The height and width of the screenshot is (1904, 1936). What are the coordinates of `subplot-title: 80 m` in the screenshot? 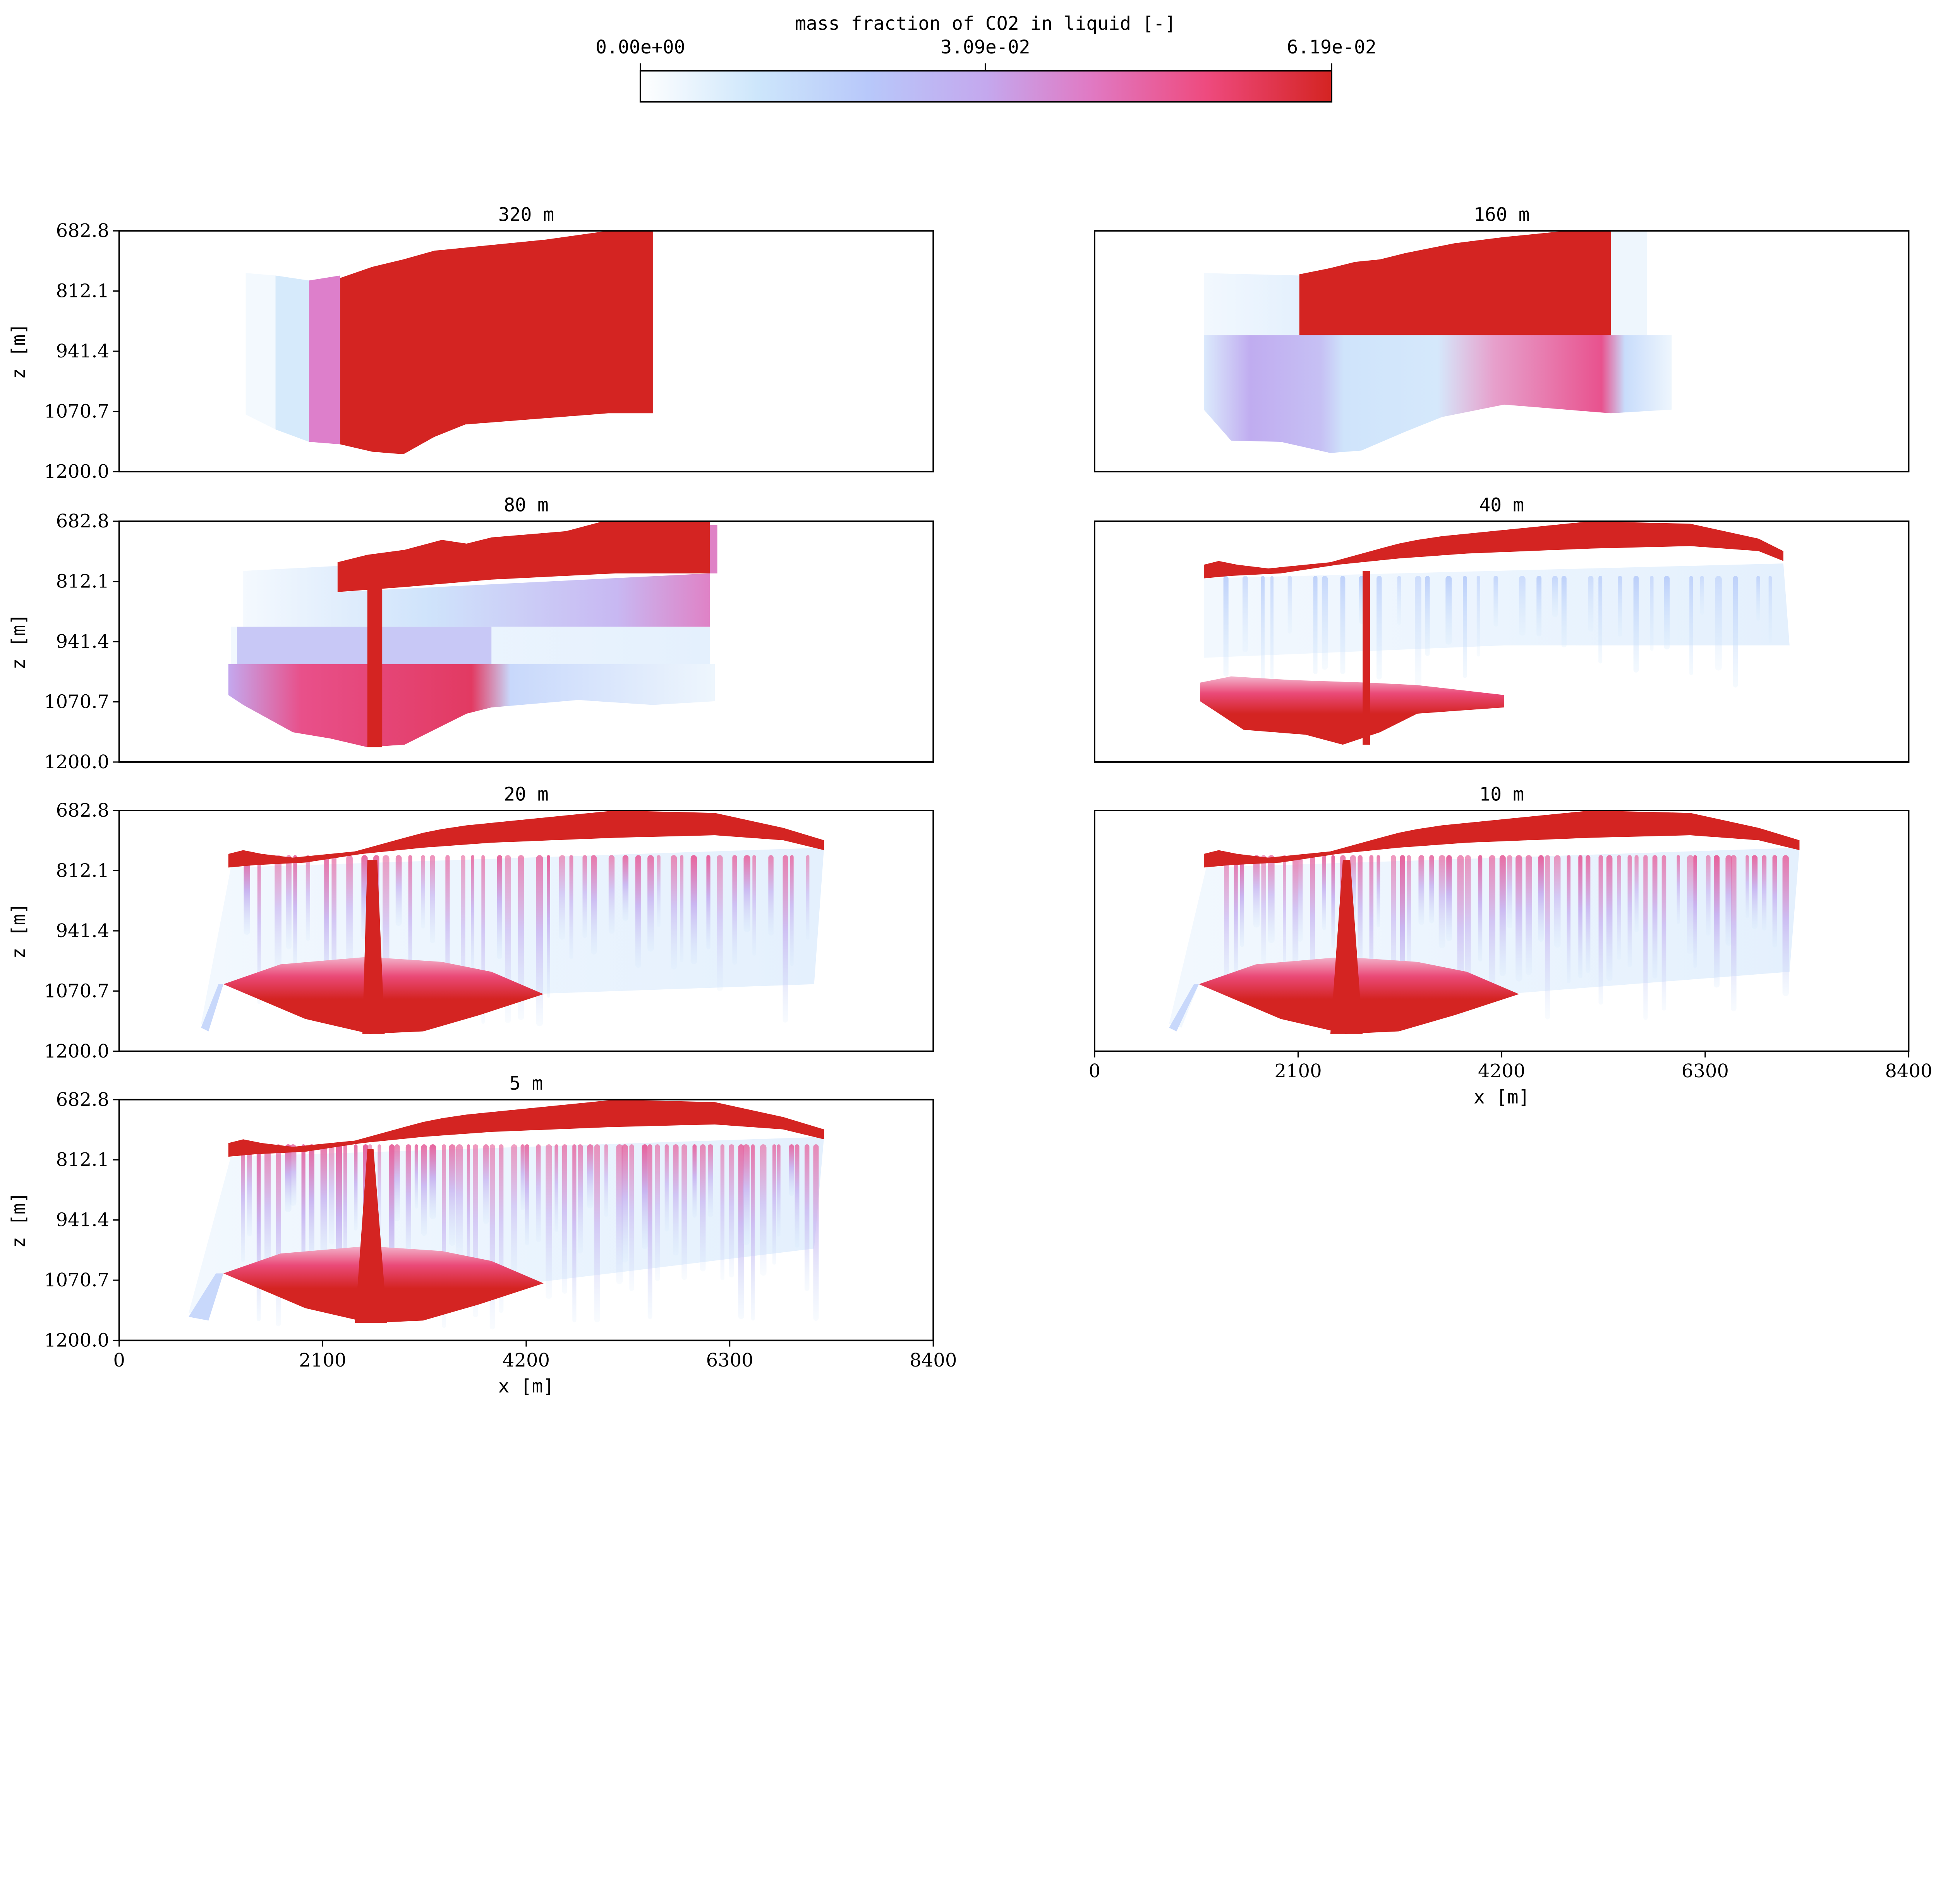 It's located at (526, 505).